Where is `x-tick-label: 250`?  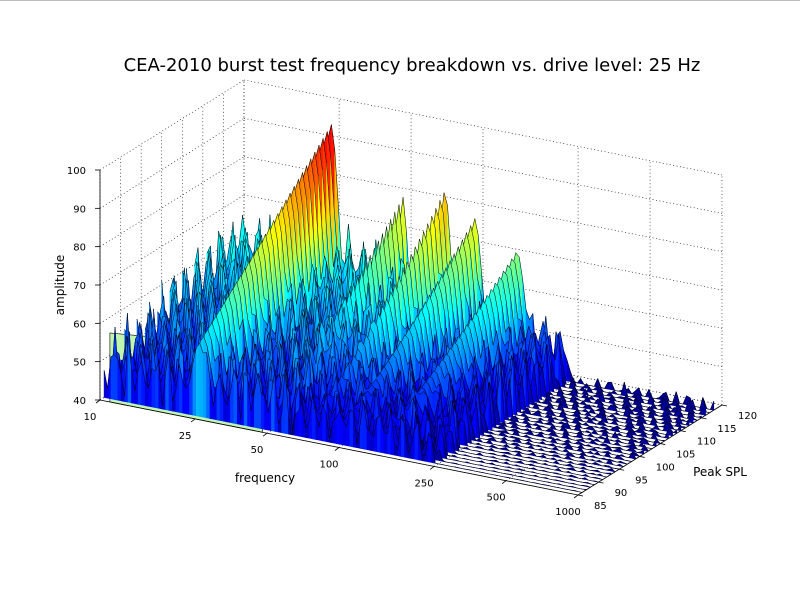
x-tick-label: 250 is located at coordinates (424, 483).